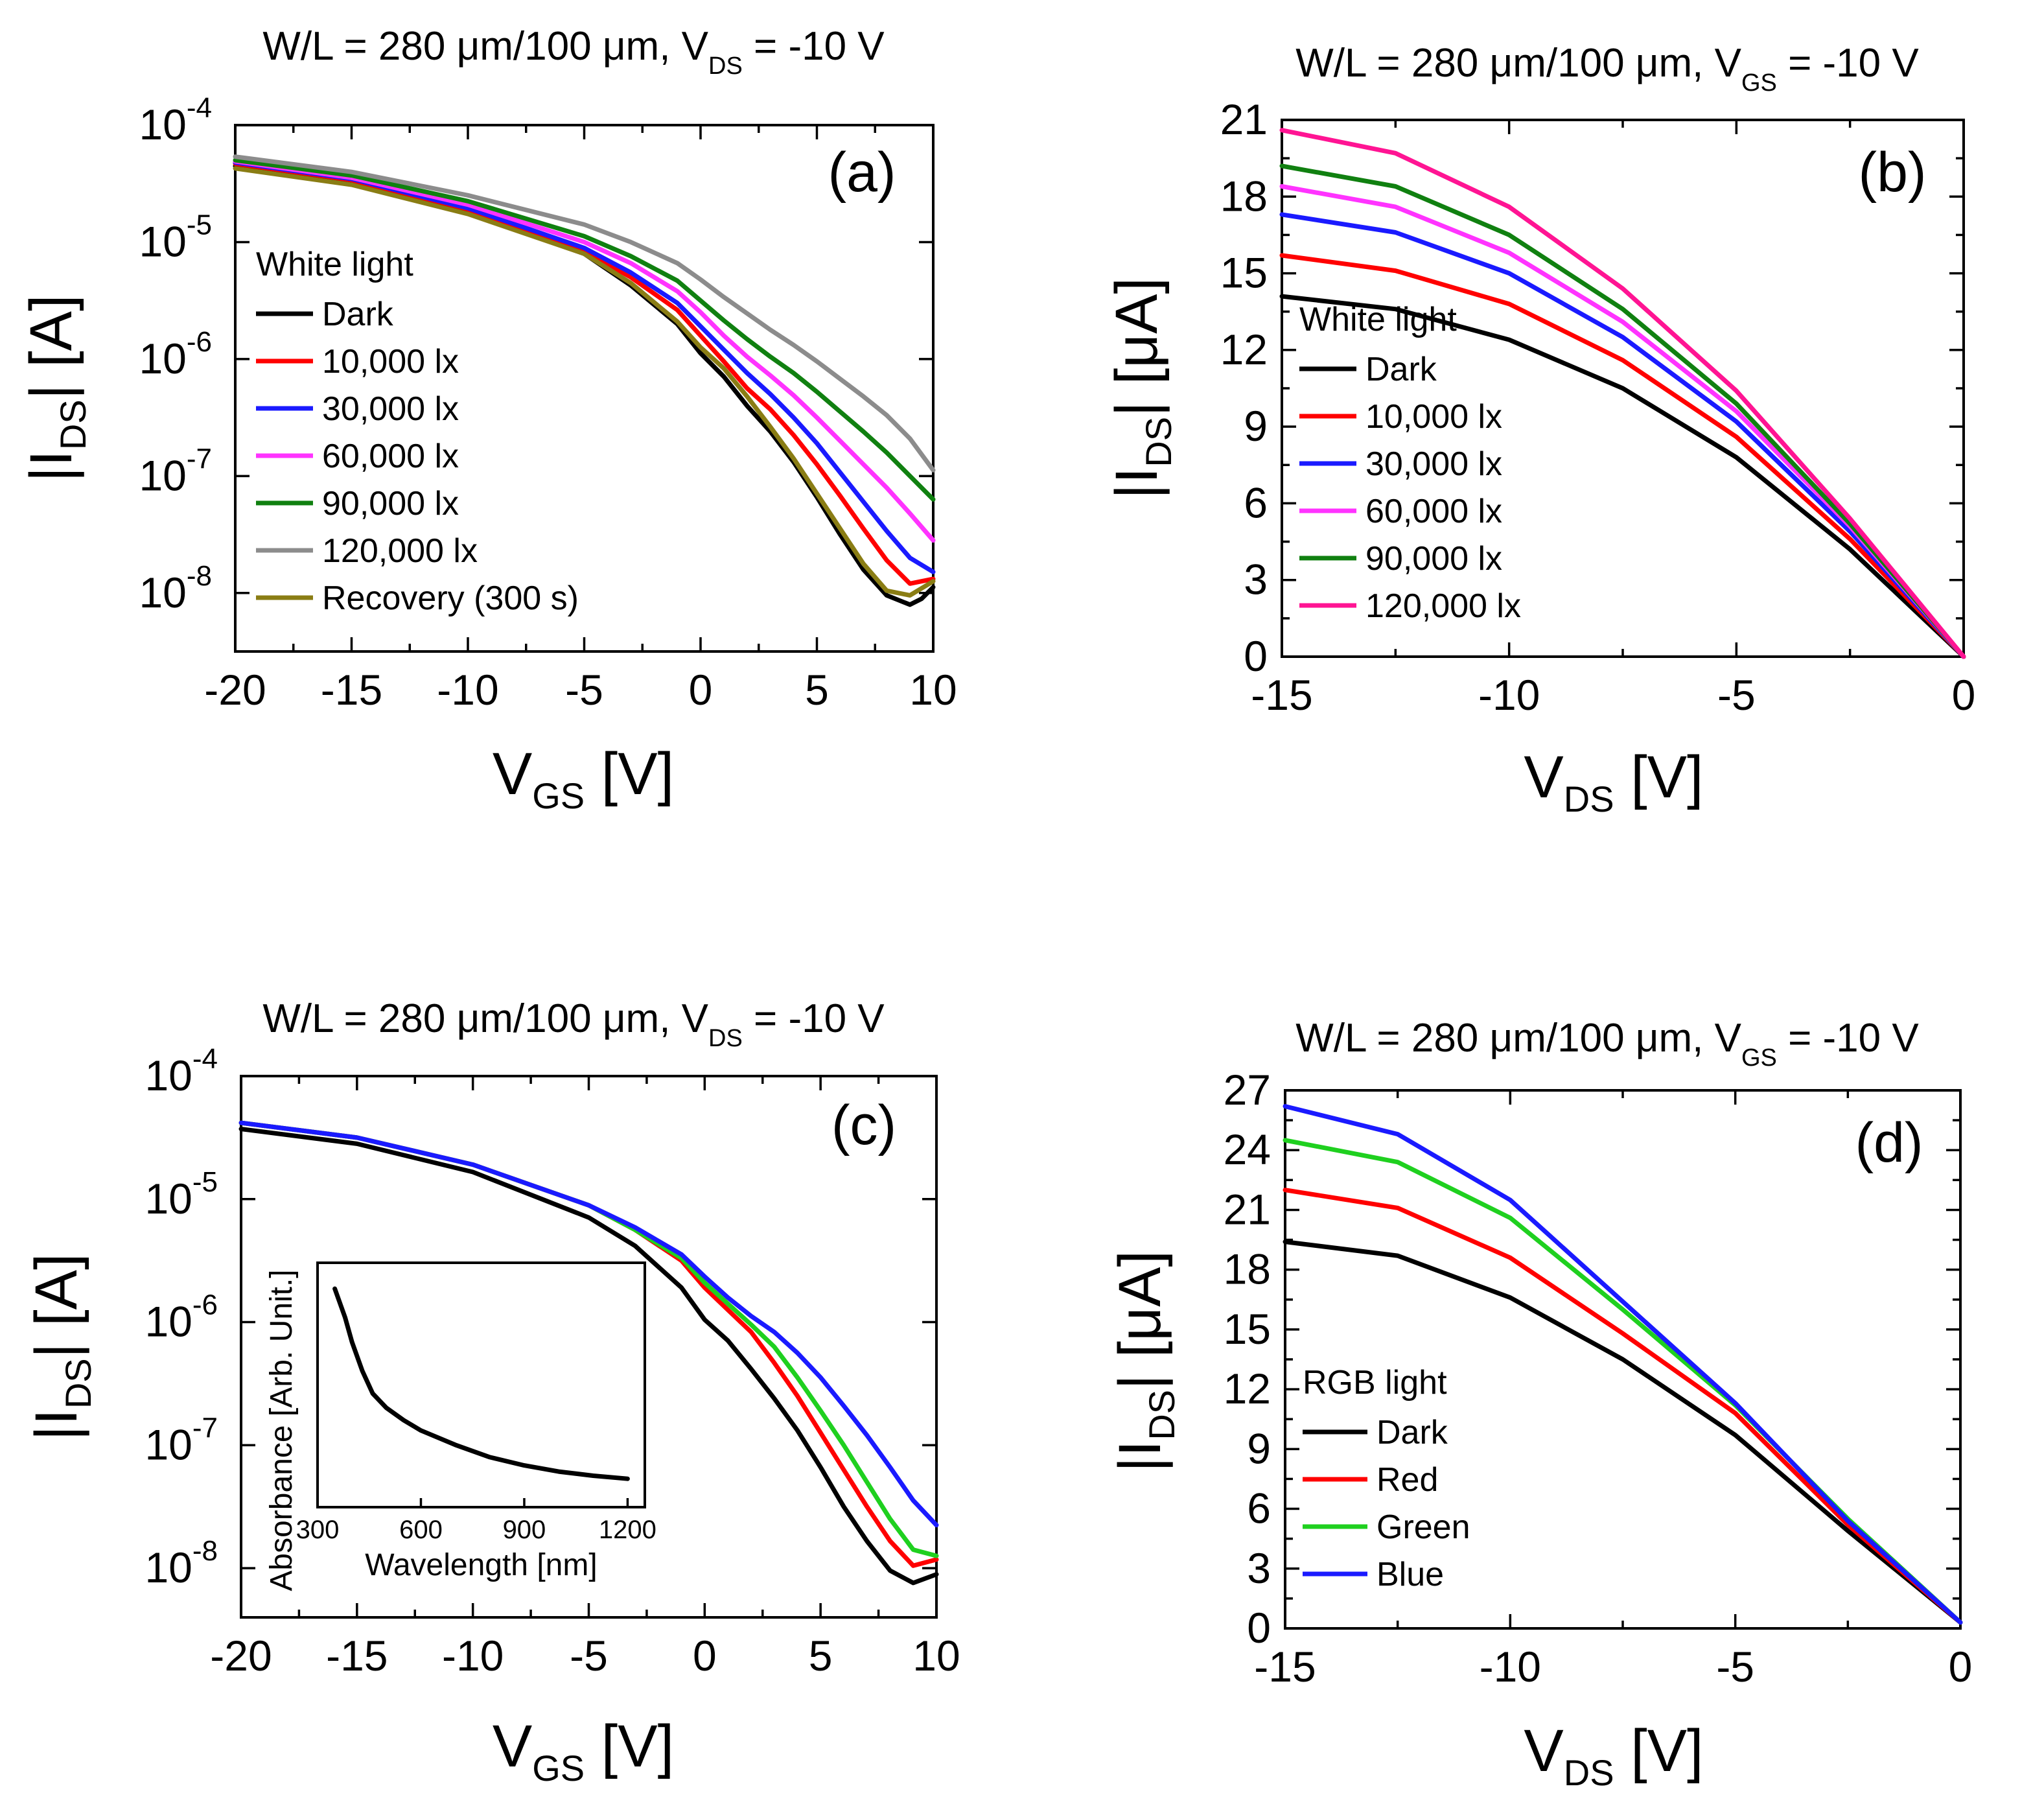 Image resolution: width=2044 pixels, height=1806 pixels. I want to click on panel-label: (b), so click(1892, 173).